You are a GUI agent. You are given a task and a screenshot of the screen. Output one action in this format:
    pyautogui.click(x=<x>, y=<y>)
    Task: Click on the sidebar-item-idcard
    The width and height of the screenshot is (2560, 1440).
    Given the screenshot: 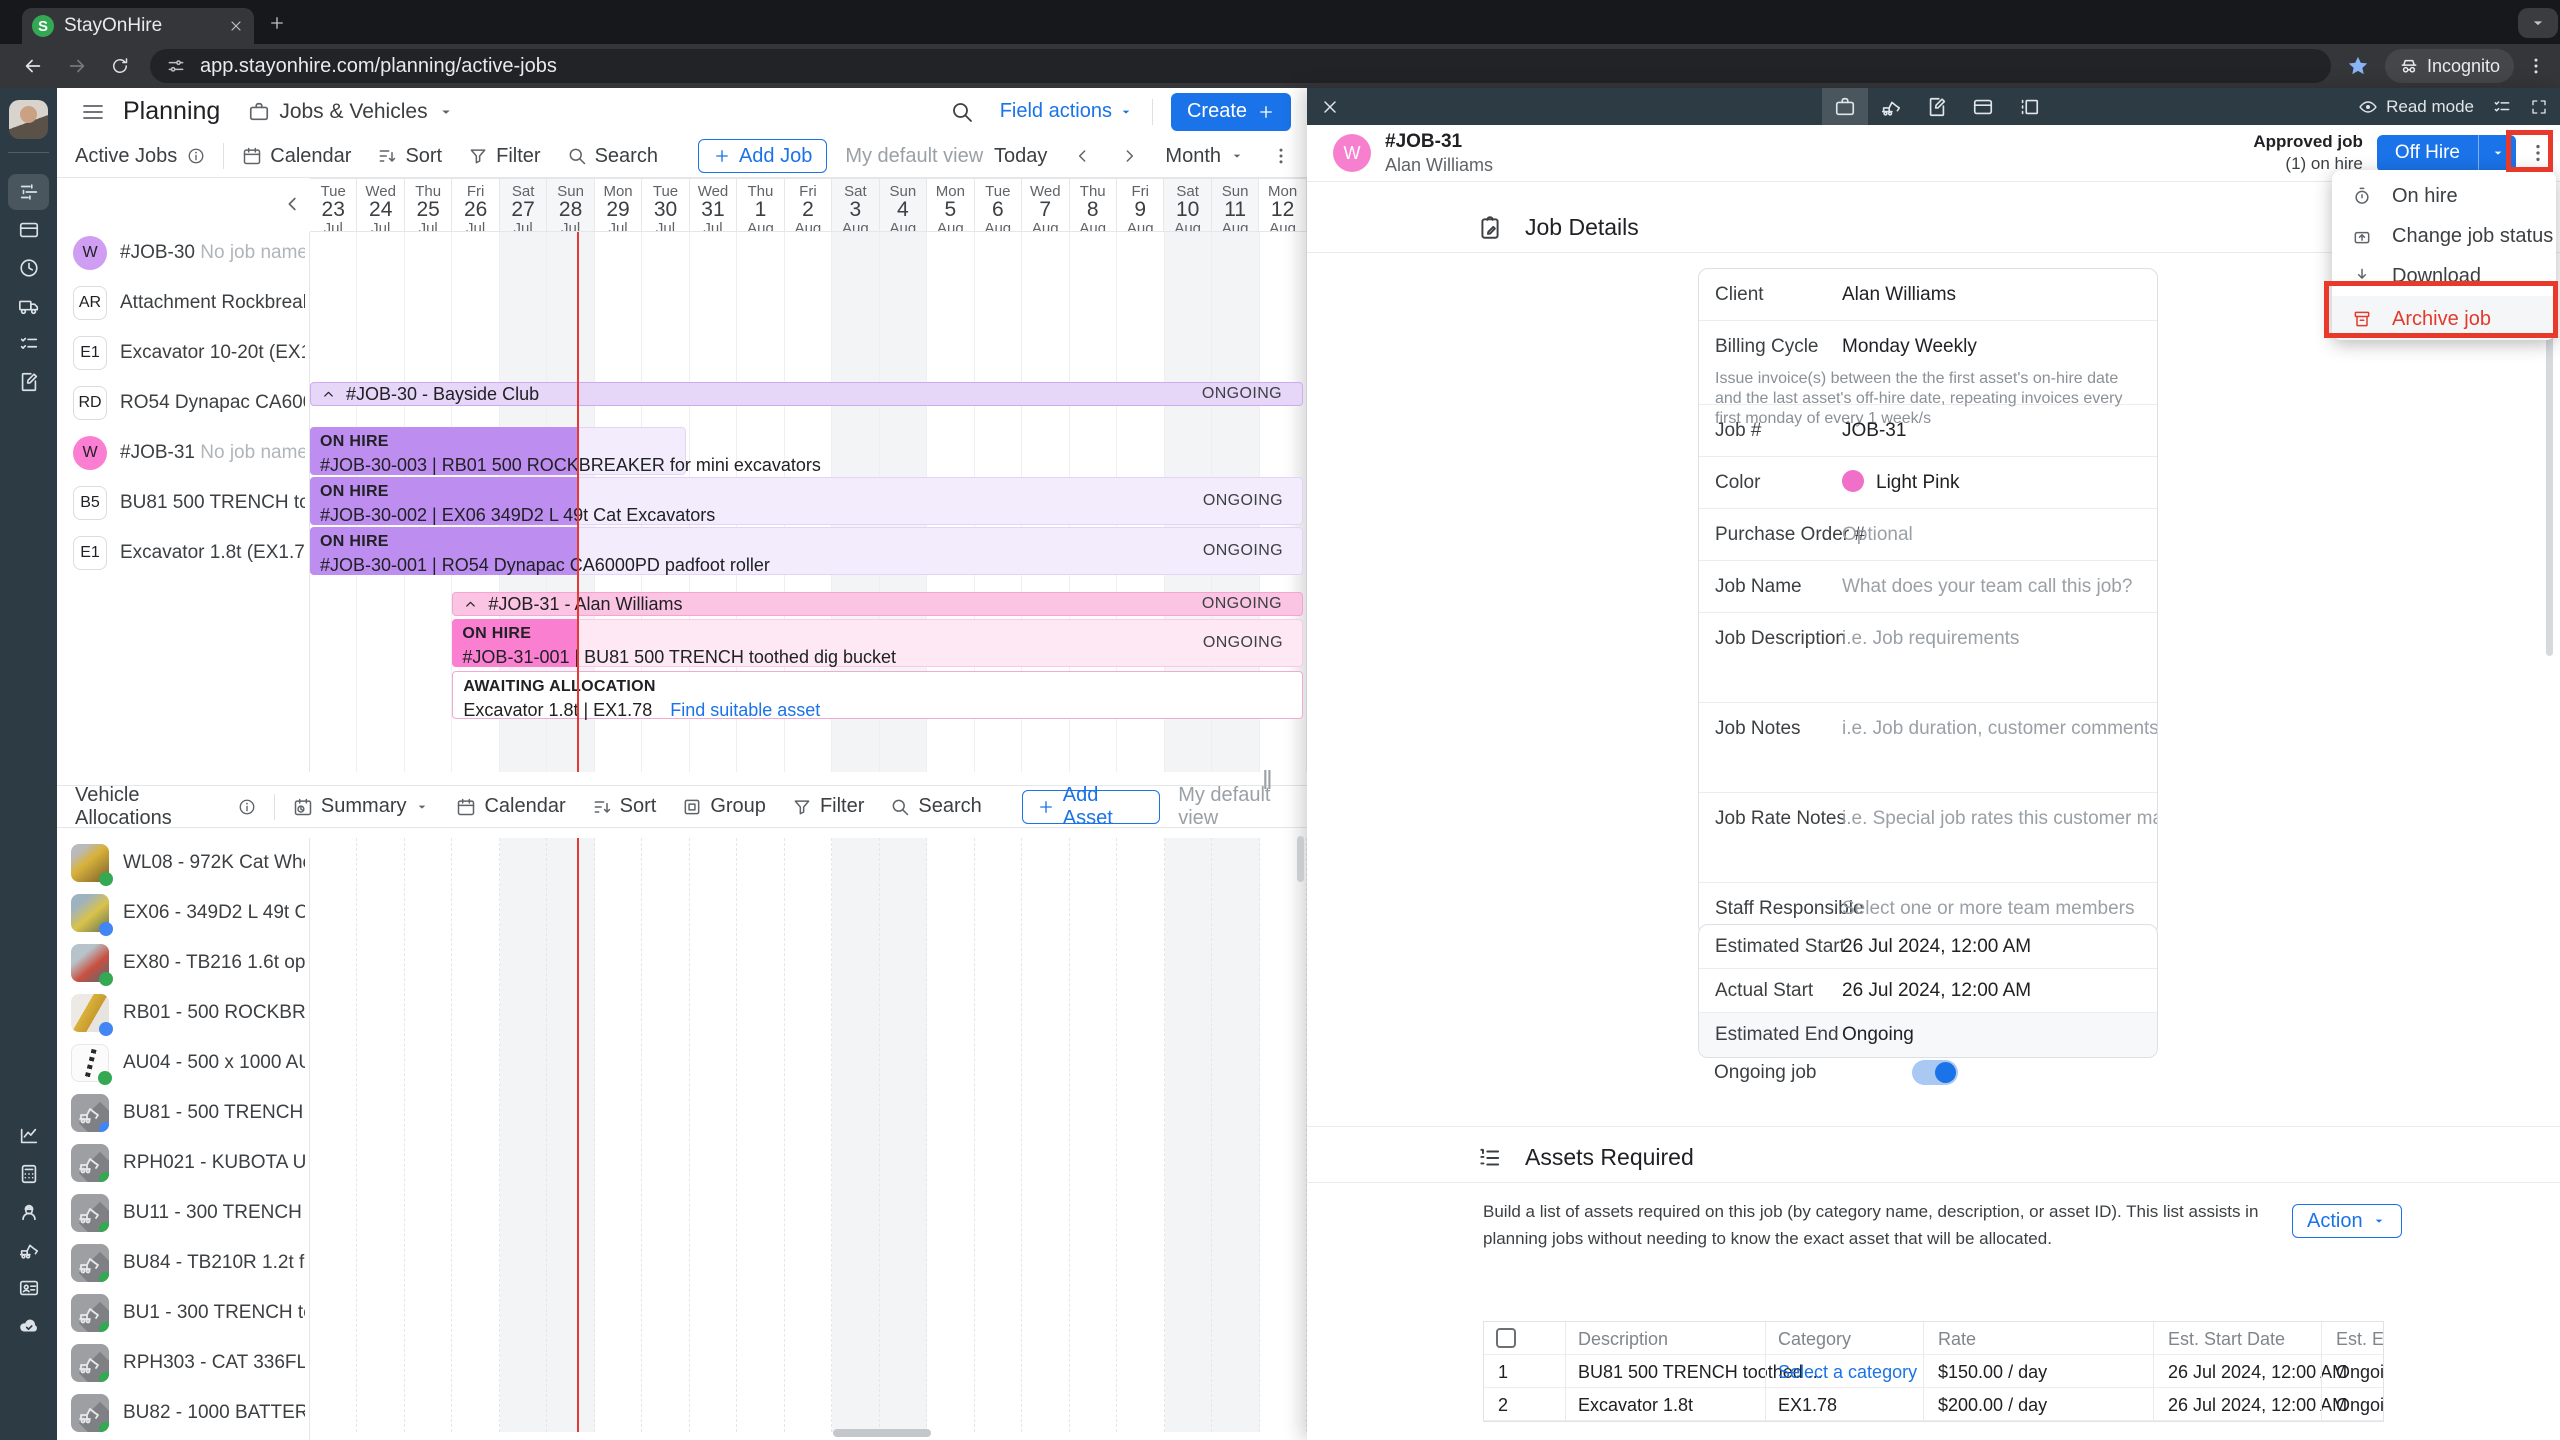 What is the action you would take?
    pyautogui.click(x=28, y=1288)
    